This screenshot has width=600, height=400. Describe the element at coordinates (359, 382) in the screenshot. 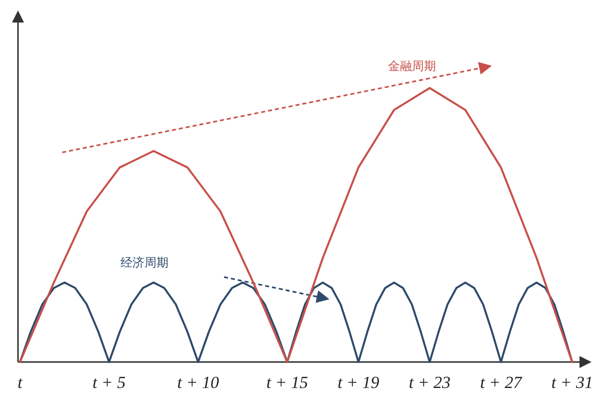

I see `x-tick-label: t + 19` at that location.